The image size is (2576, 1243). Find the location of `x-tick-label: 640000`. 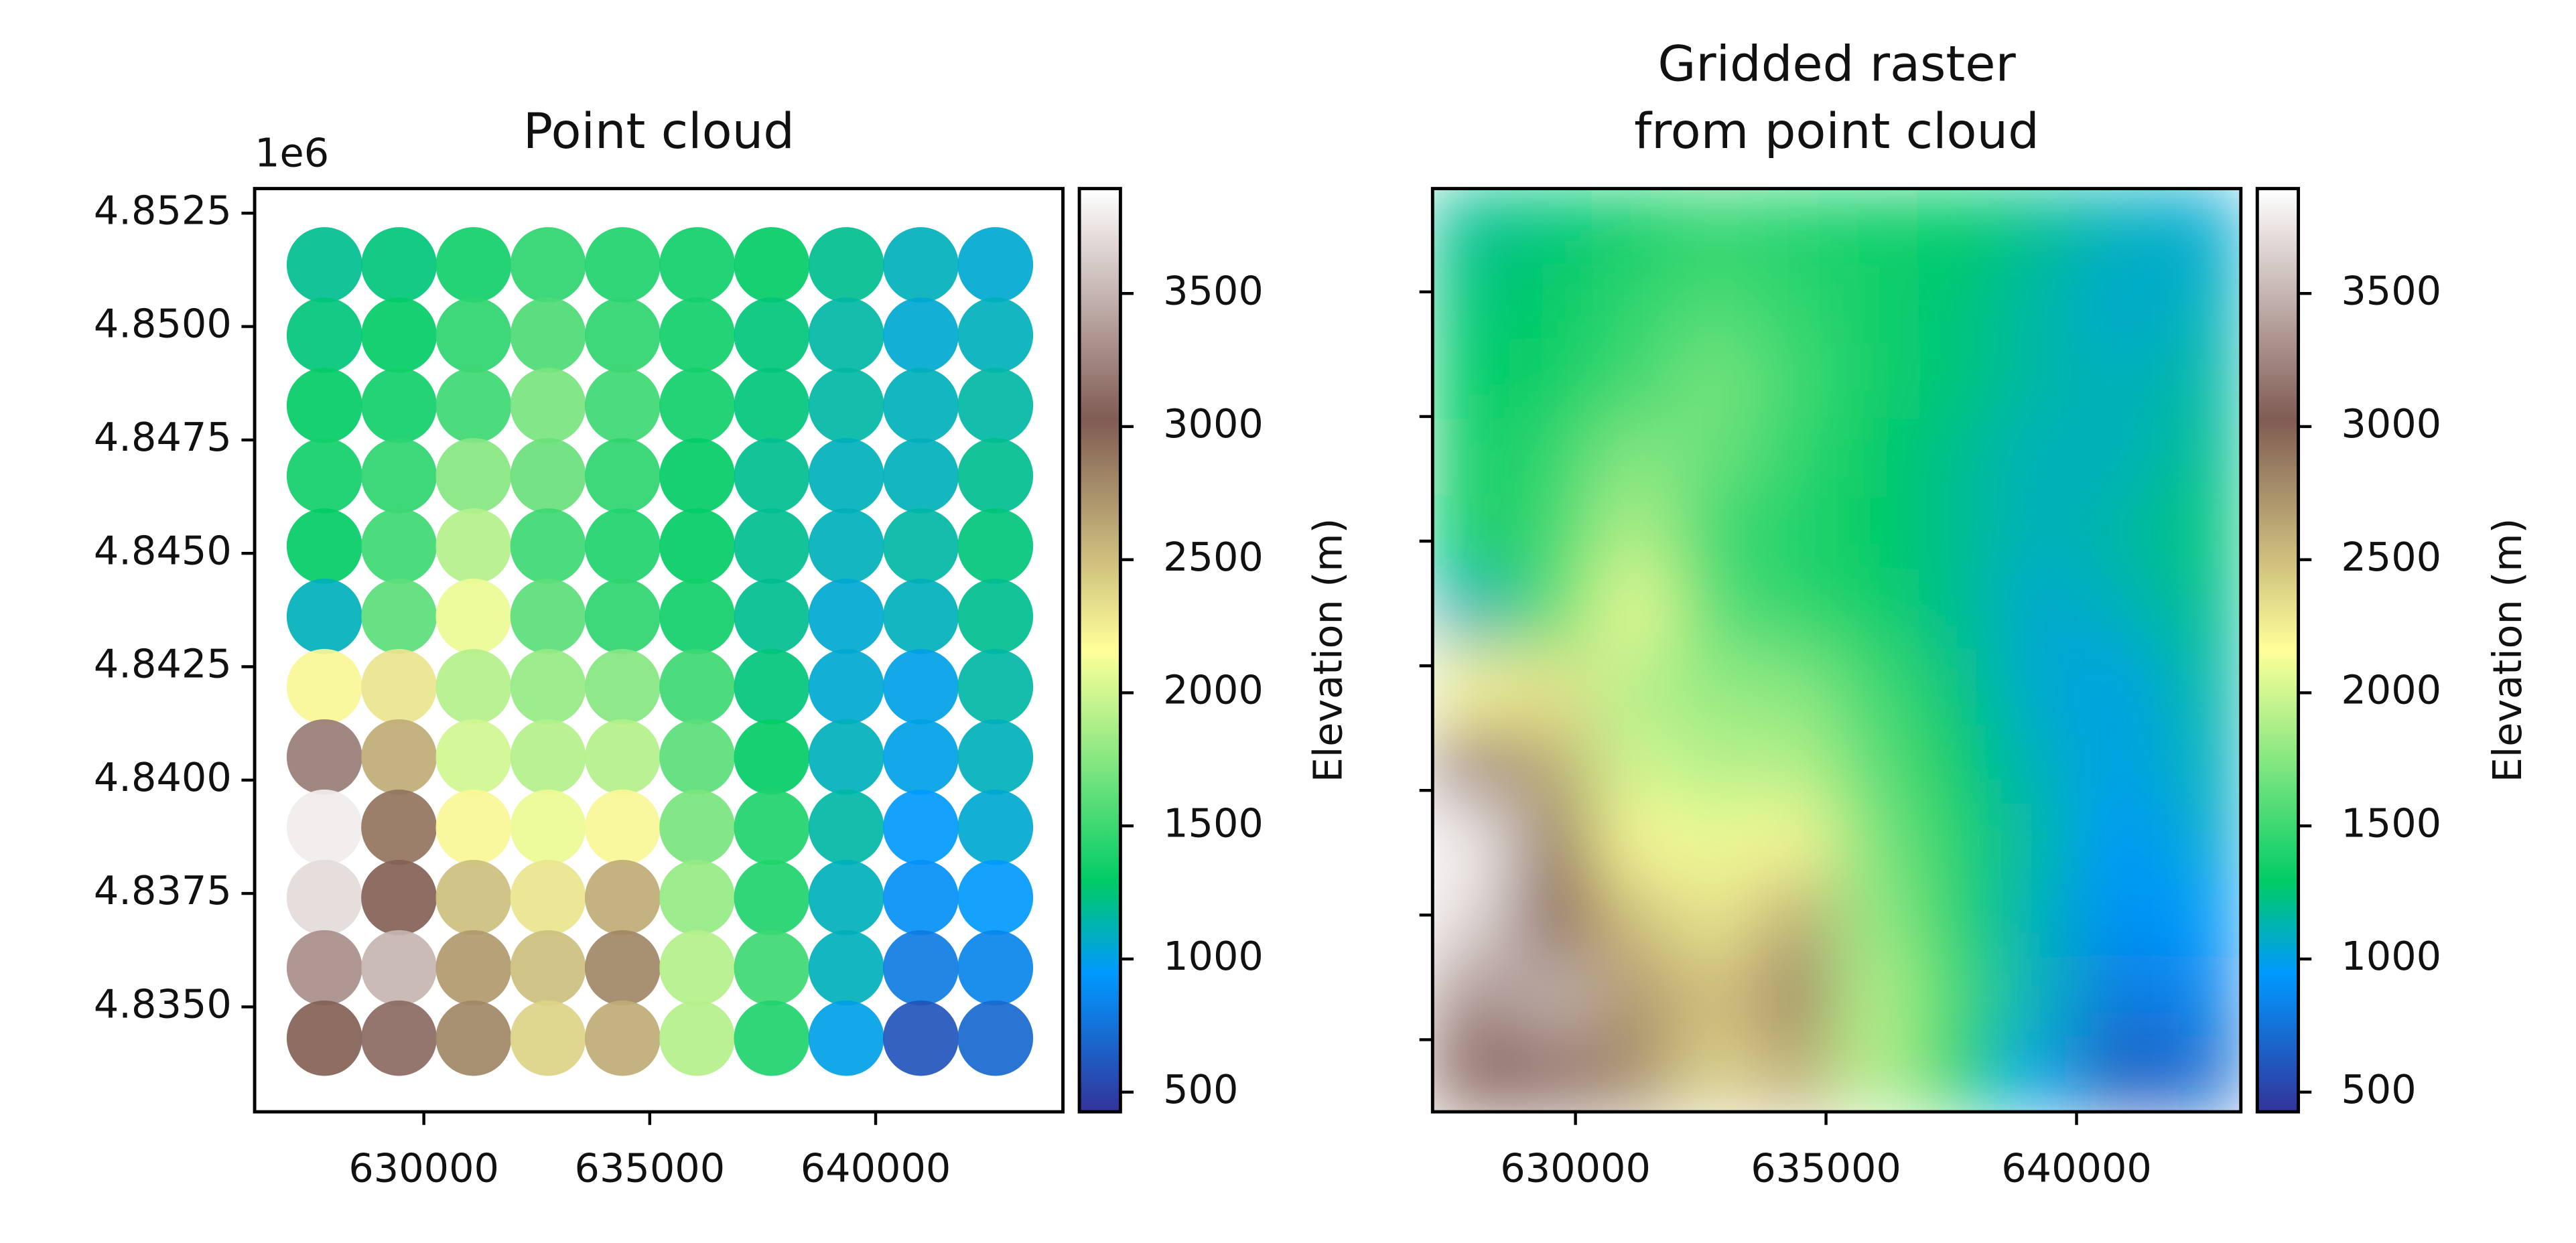

x-tick-label: 640000 is located at coordinates (876, 1168).